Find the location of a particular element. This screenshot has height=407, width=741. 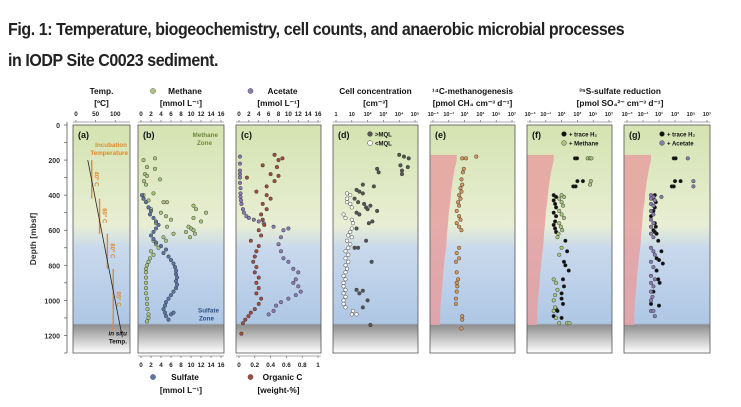

panel-label: (g) is located at coordinates (635, 135).